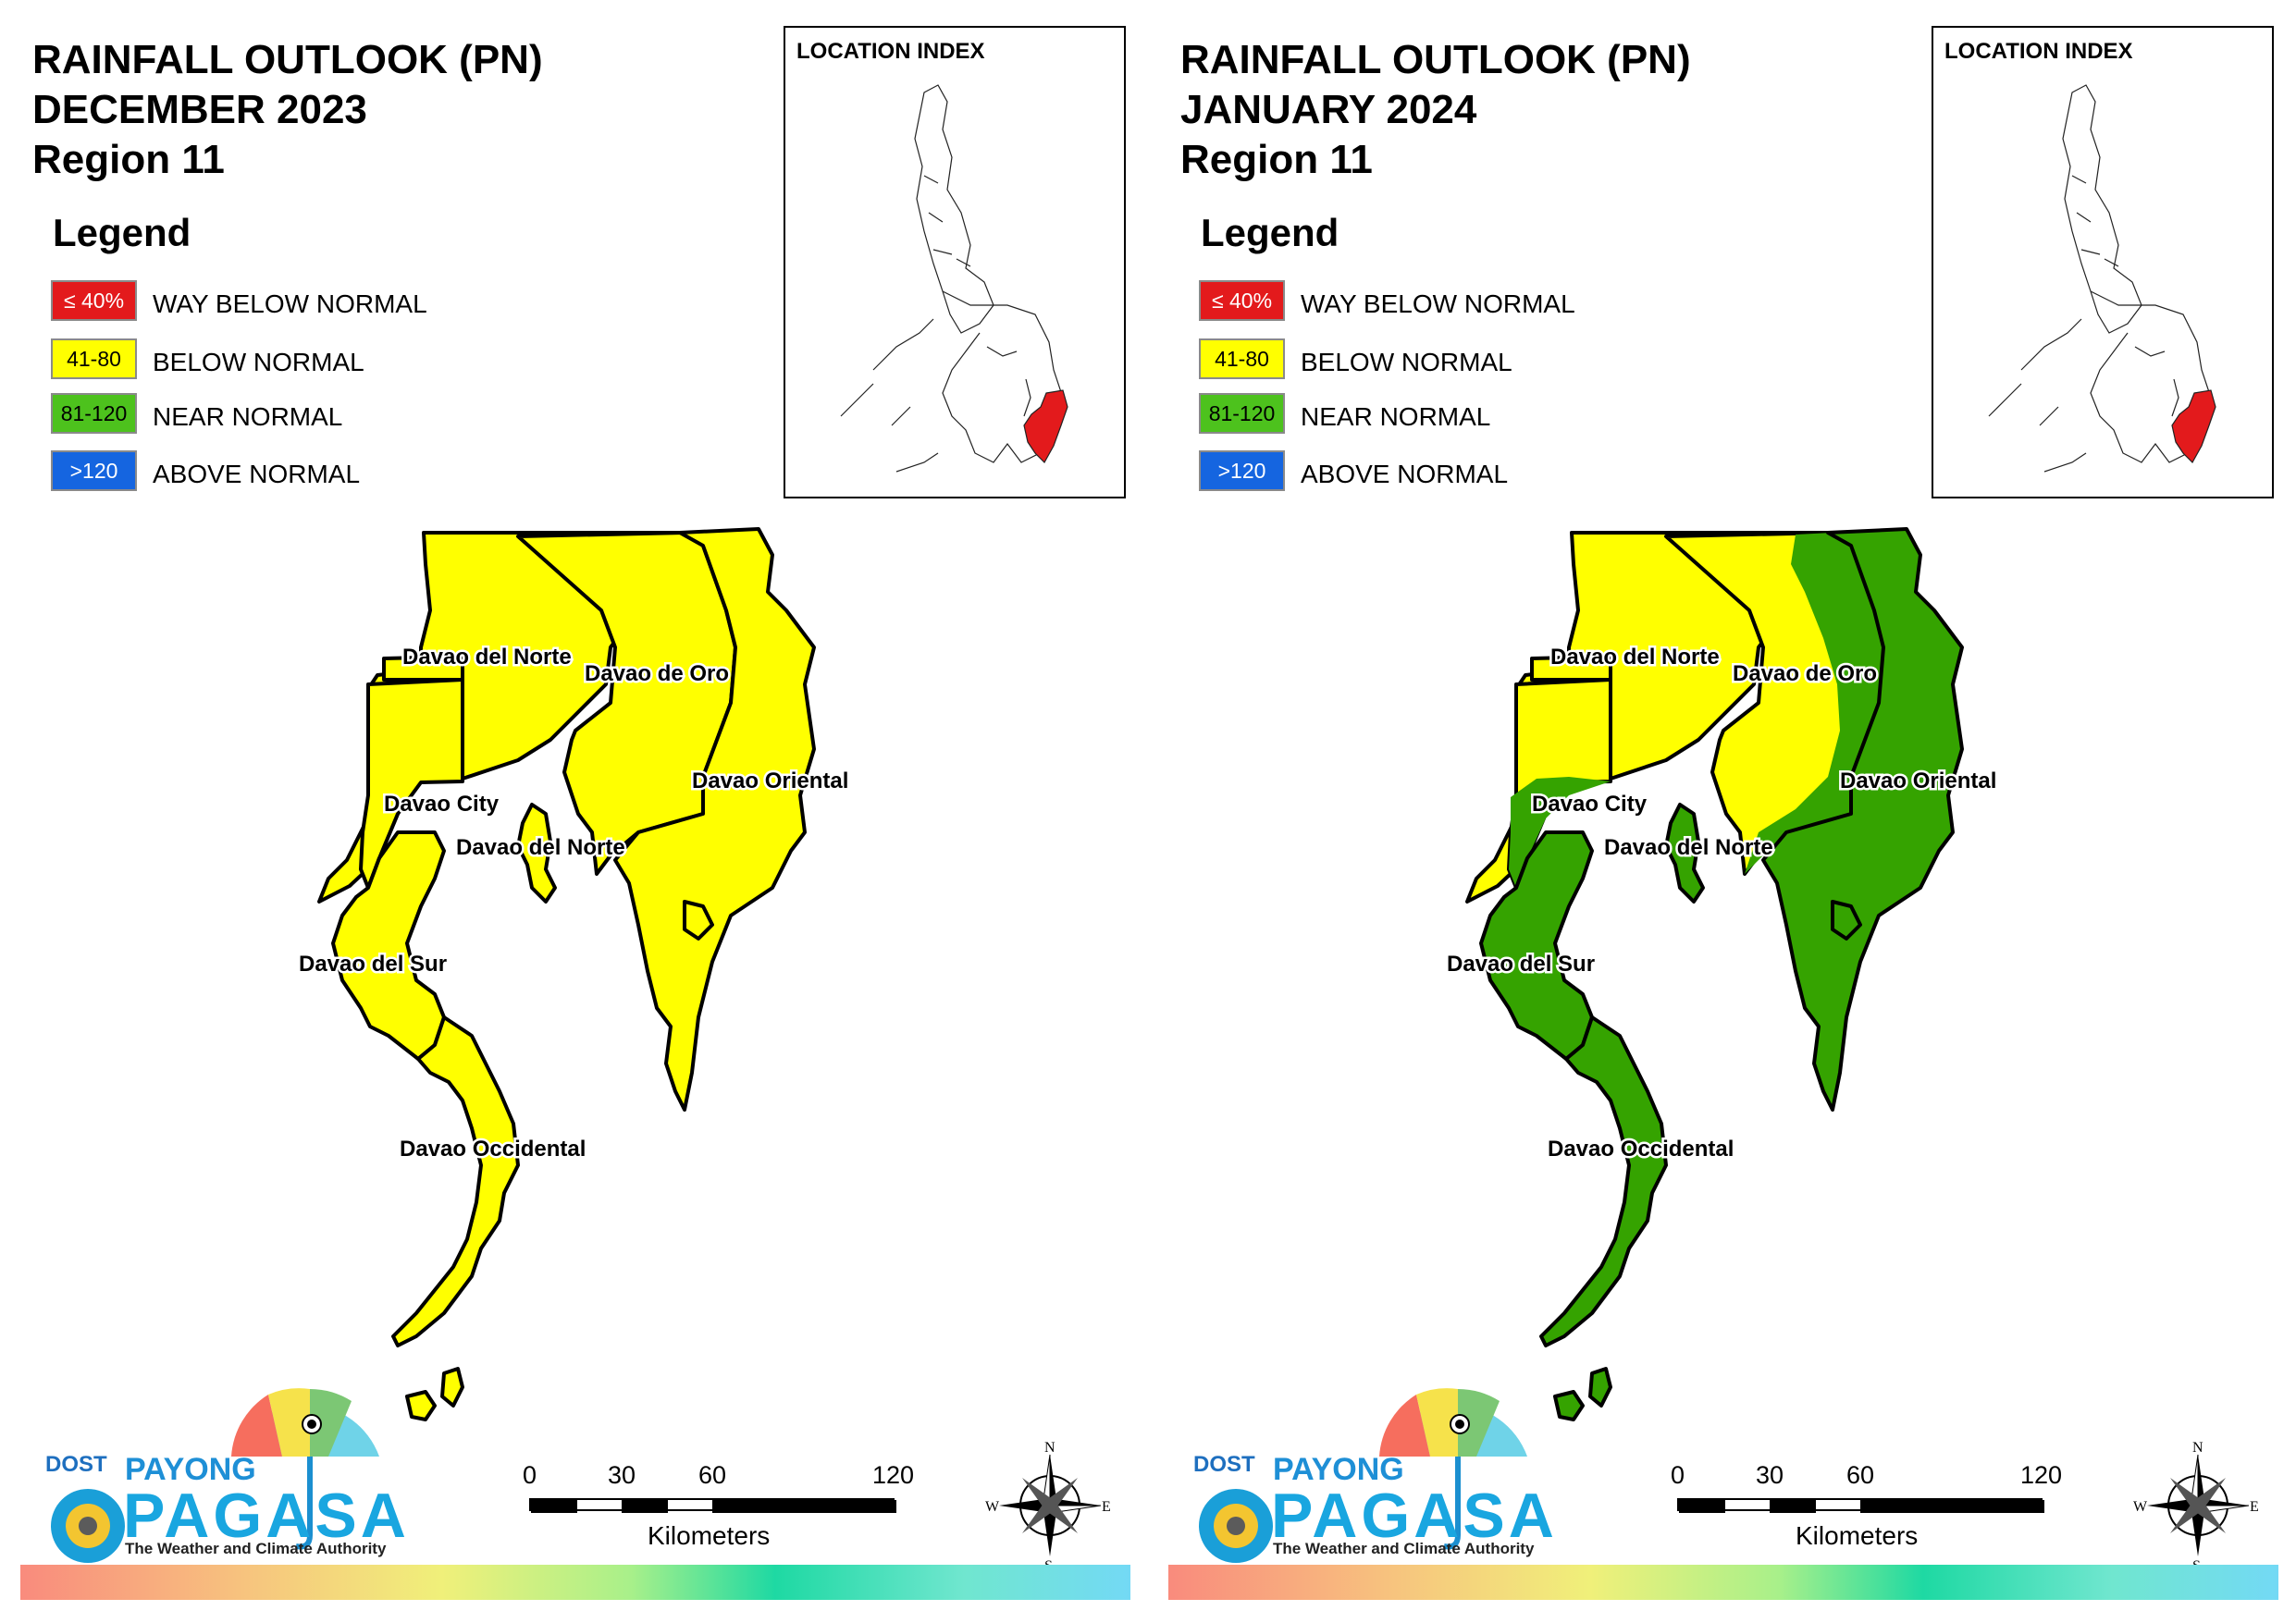 The width and height of the screenshot is (2296, 1623). What do you see at coordinates (128, 159) in the screenshot?
I see `title-line3: Region 11` at bounding box center [128, 159].